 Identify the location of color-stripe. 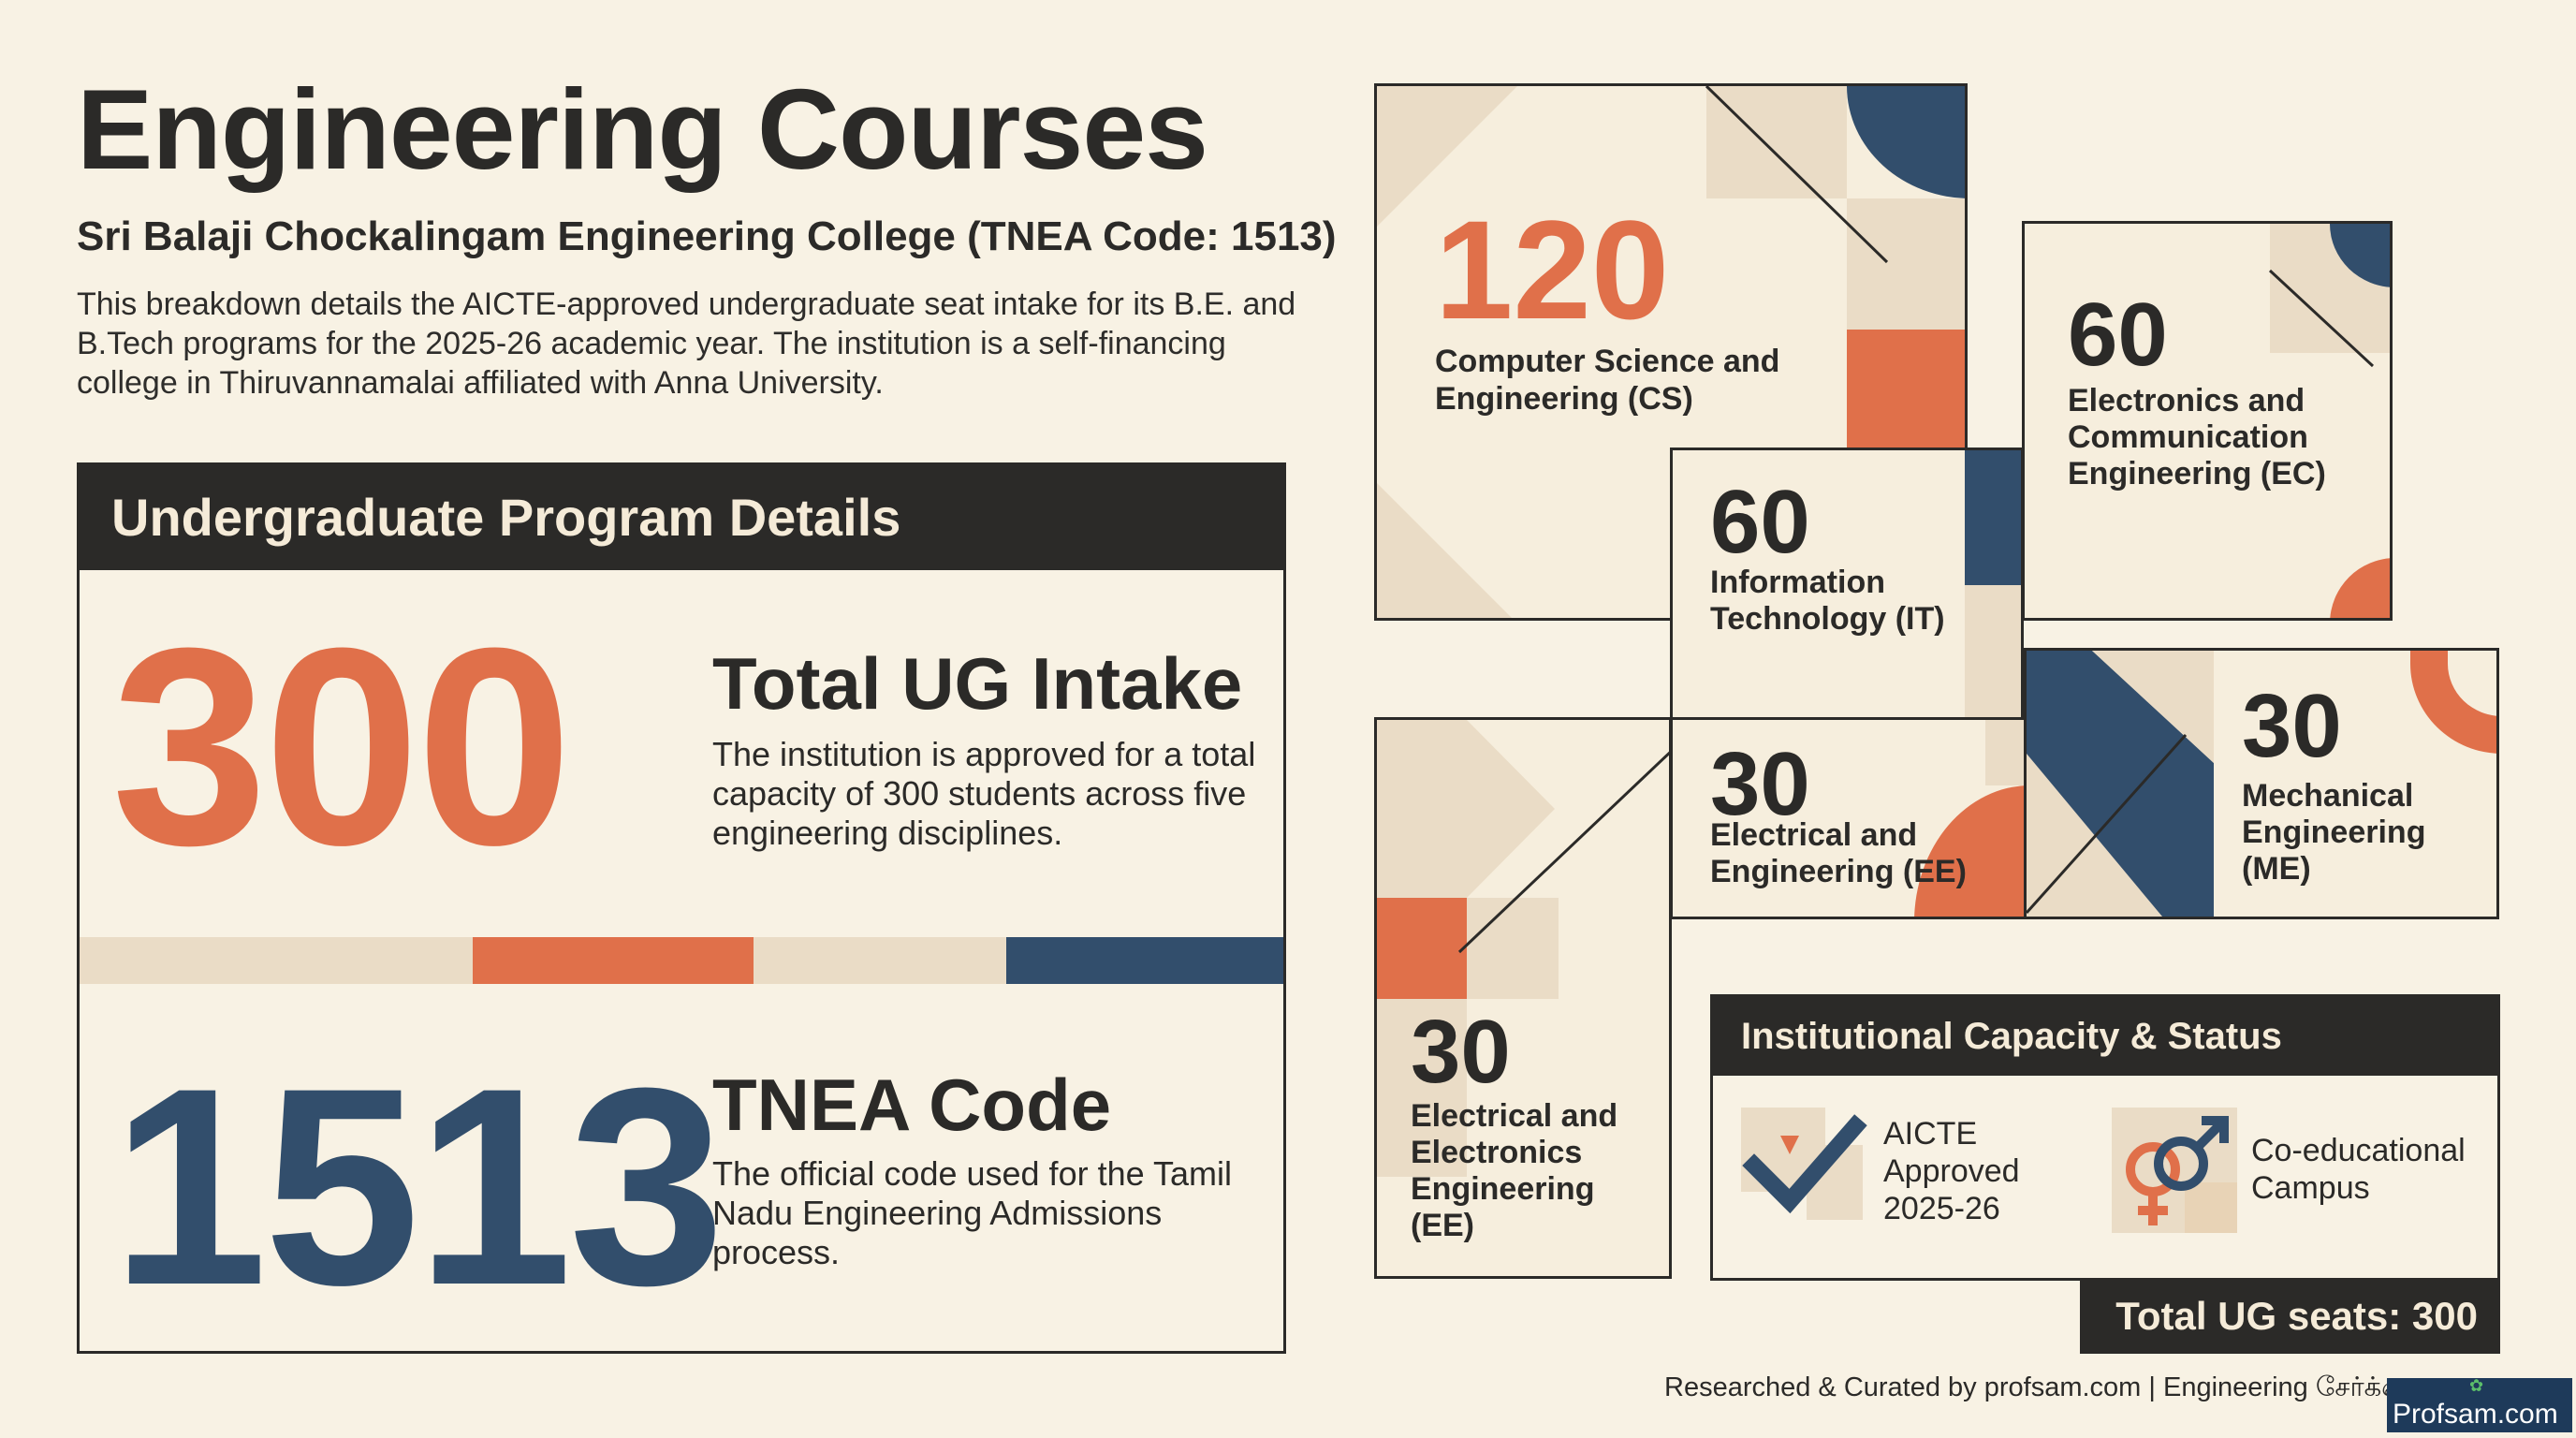
(681, 960).